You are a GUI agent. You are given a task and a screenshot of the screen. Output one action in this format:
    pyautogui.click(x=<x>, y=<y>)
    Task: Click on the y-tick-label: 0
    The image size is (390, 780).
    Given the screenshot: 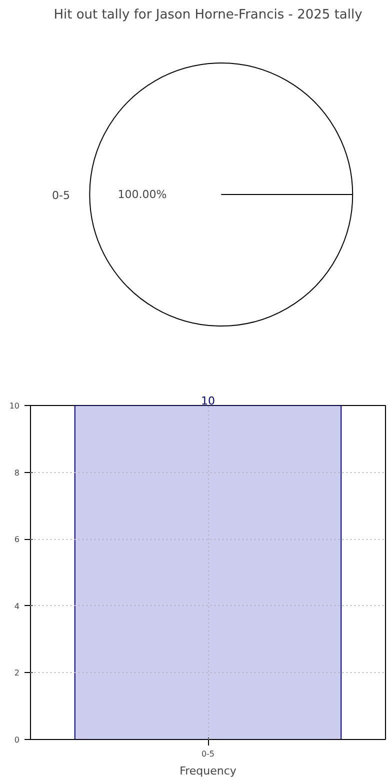 What is the action you would take?
    pyautogui.click(x=17, y=740)
    